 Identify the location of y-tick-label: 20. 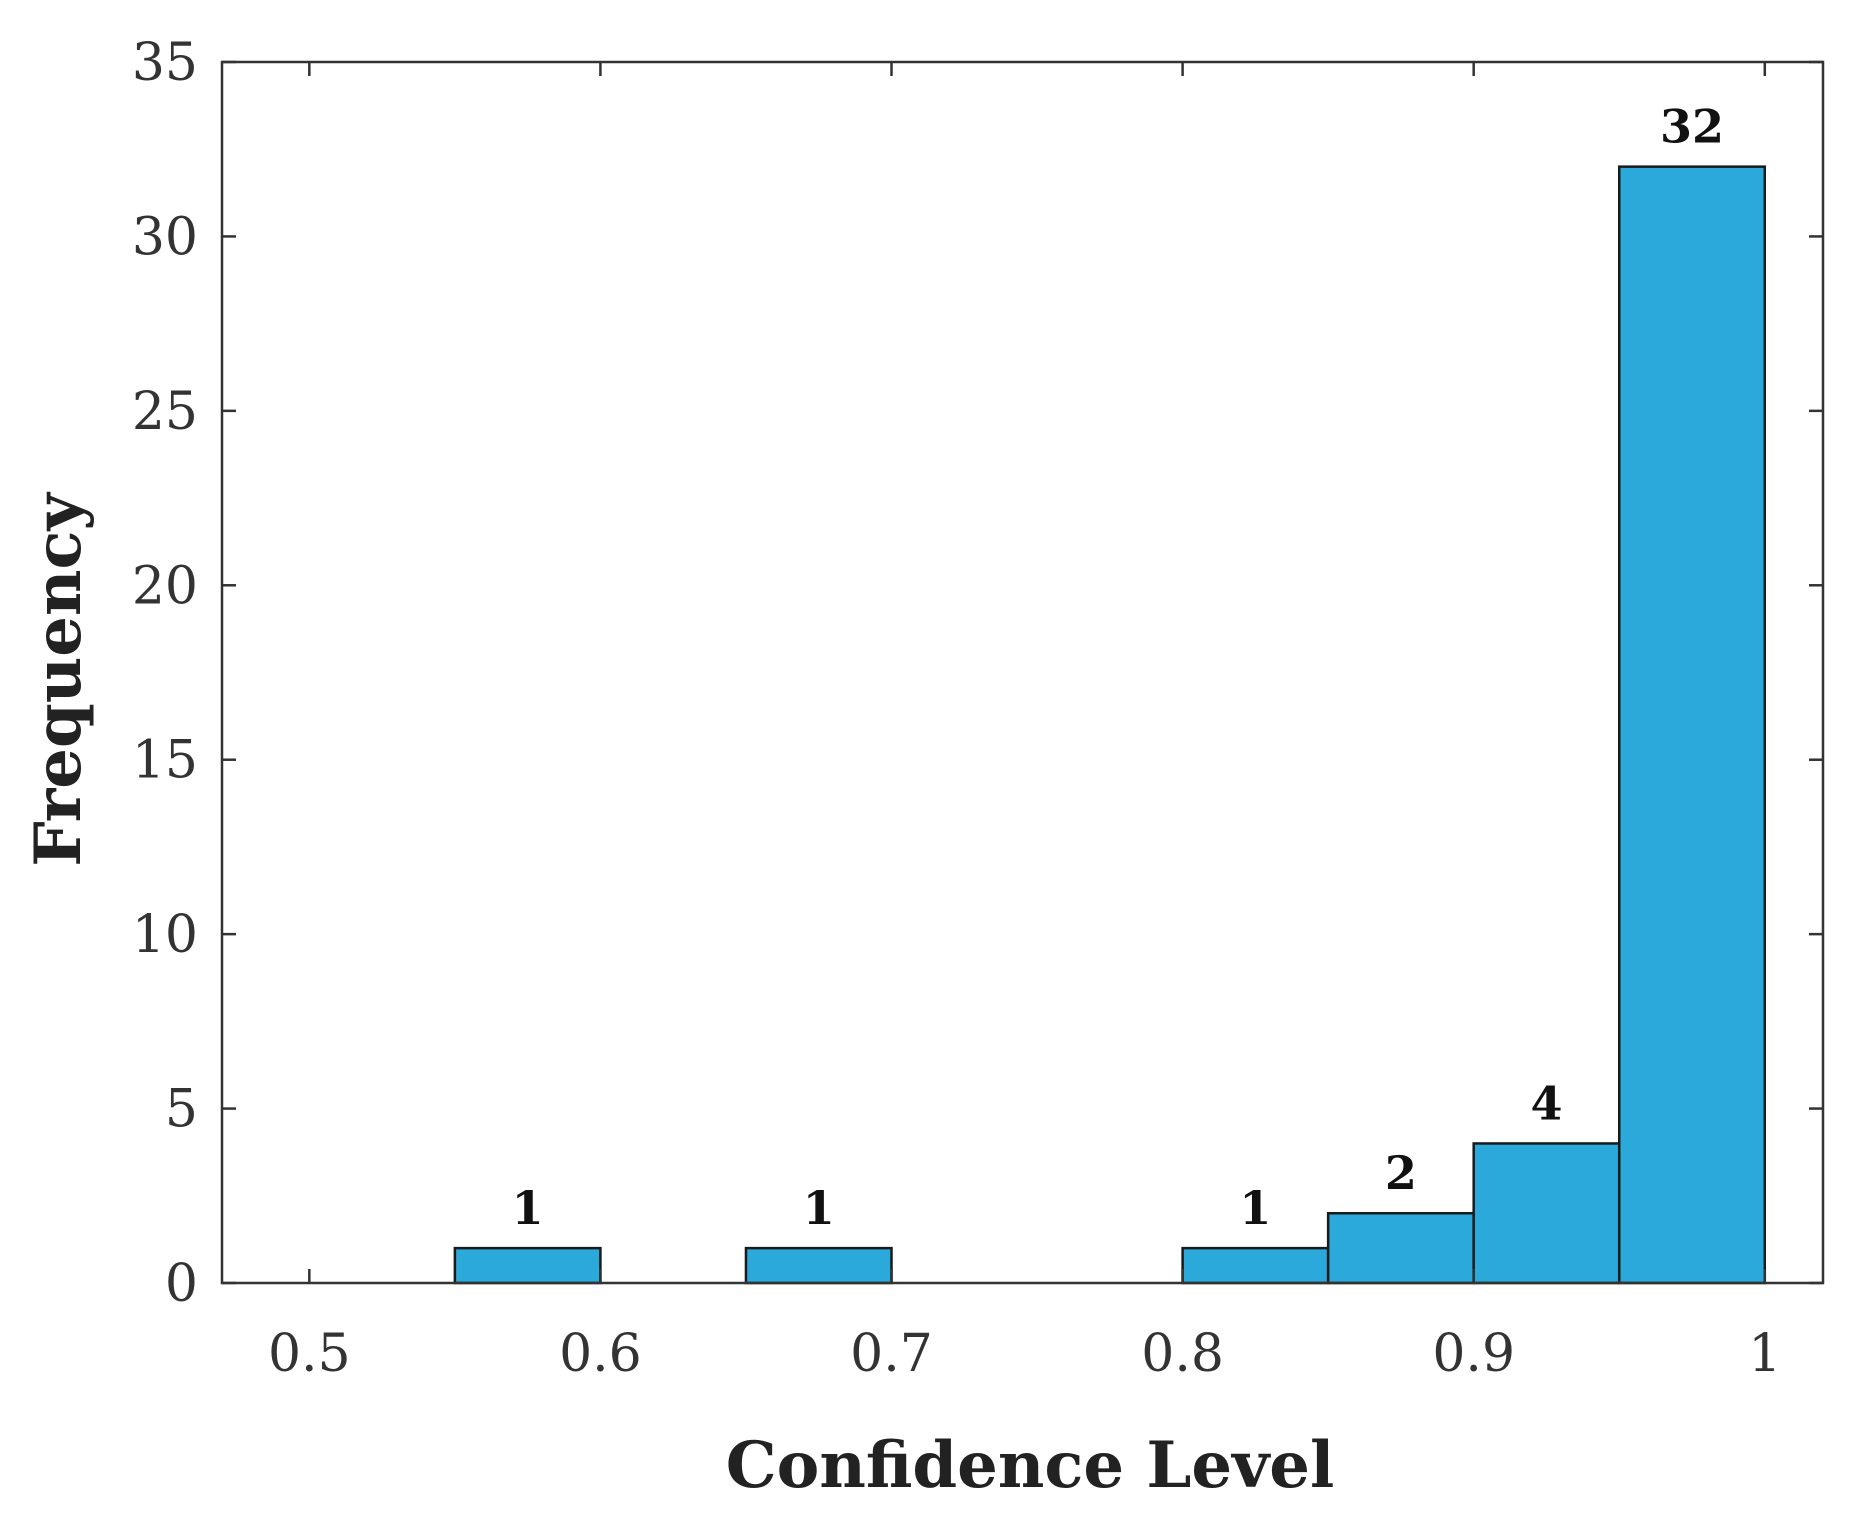
(165, 586).